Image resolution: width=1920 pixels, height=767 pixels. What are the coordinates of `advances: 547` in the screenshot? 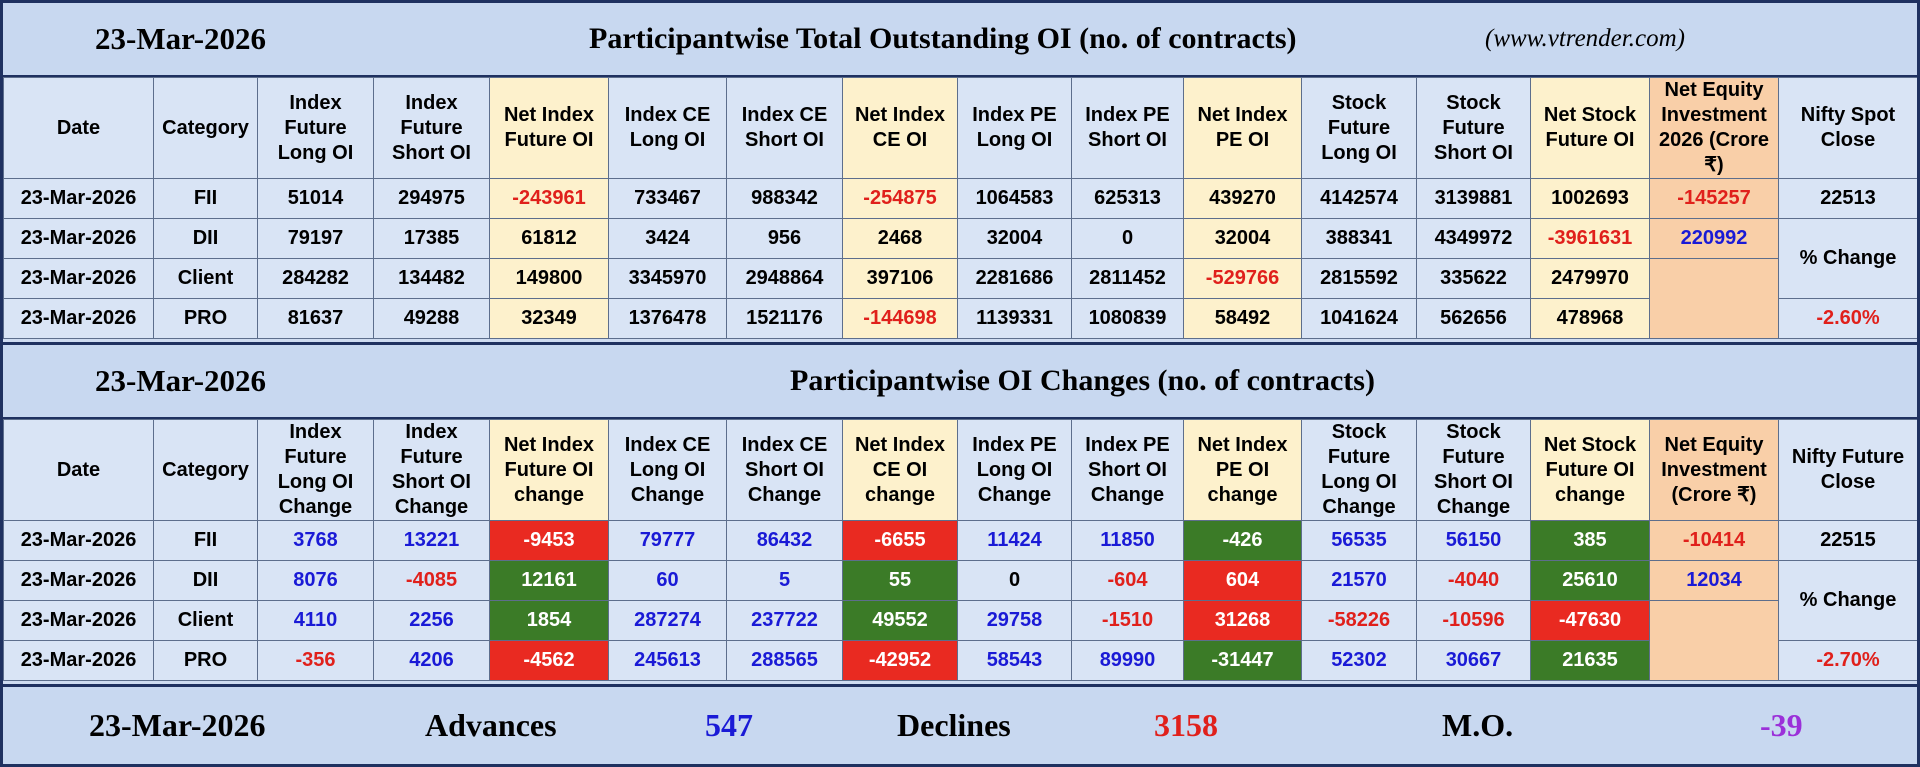 It's located at (729, 725).